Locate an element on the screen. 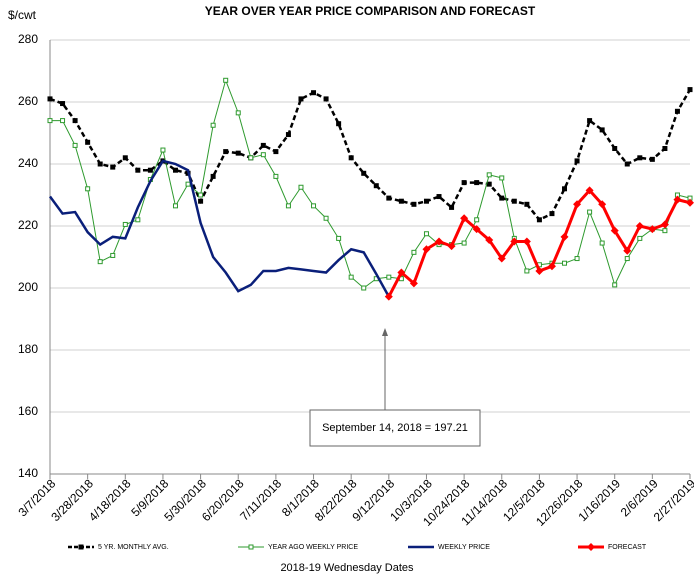 This screenshot has width=694, height=579. x-tick-label: 7/11/2018 is located at coordinates (260, 499).